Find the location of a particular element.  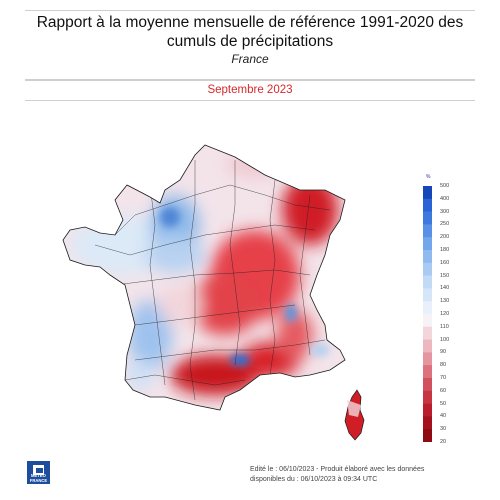

legend-unit: % is located at coordinates (428, 177).